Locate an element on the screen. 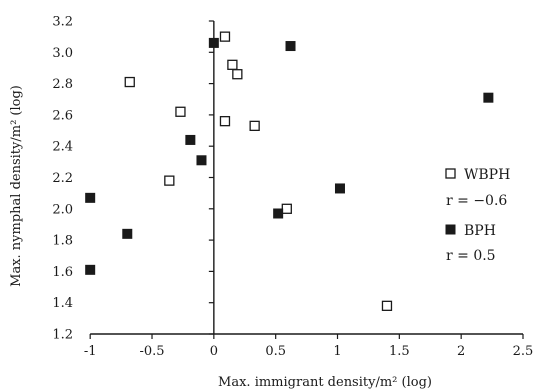 The image size is (542, 391). legend-stat-wbph: r = −0.6 is located at coordinates (476, 201).